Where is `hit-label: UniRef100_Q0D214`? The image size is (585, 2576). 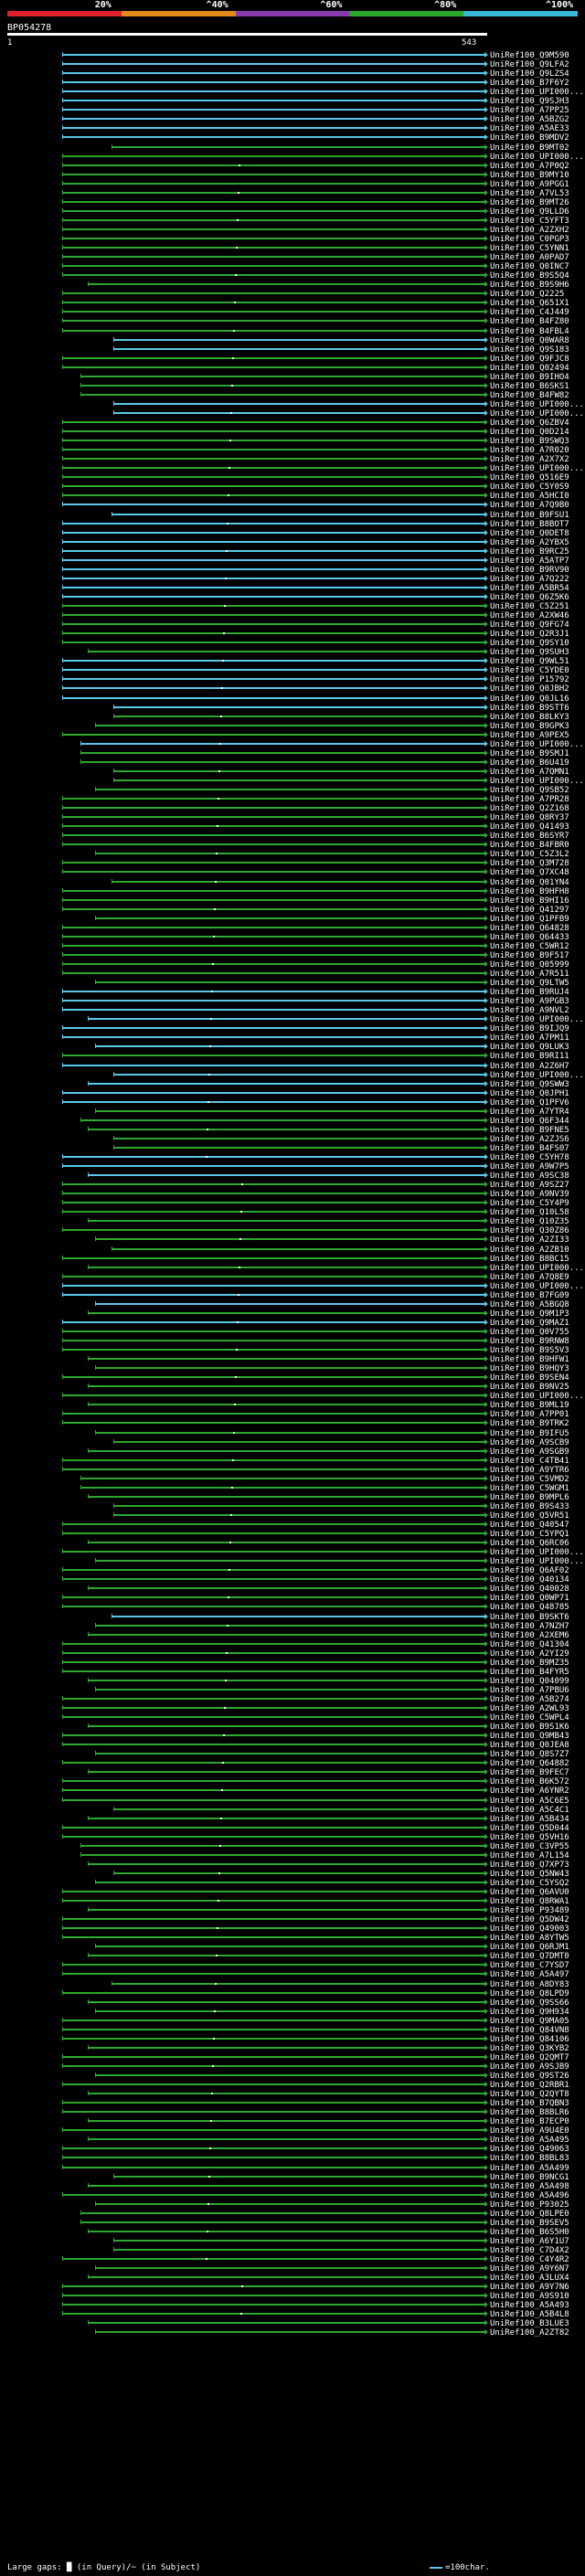
hit-label: UniRef100_Q0D214 is located at coordinates (530, 432).